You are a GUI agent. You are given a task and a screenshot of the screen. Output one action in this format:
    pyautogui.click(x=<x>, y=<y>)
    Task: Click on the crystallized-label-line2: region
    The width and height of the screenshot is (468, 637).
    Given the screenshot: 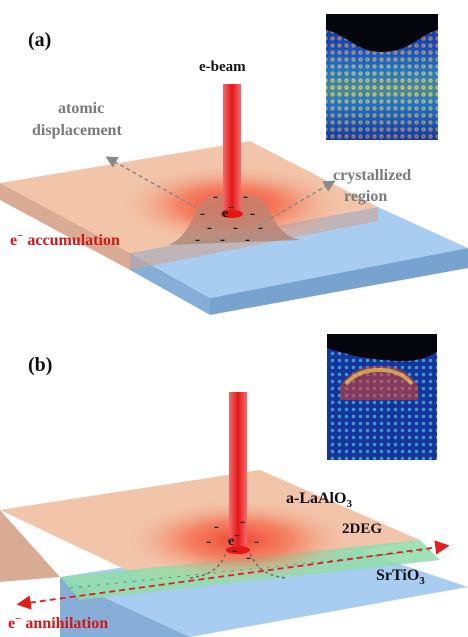 What is the action you would take?
    pyautogui.click(x=365, y=196)
    